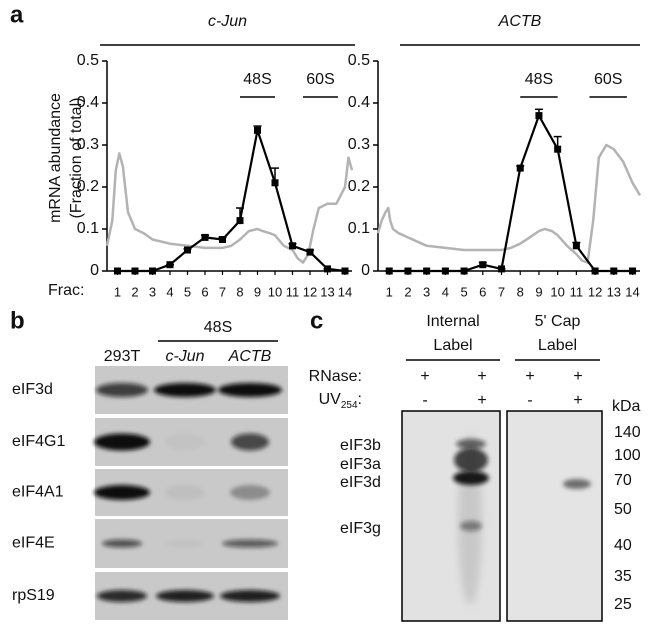 This screenshot has height=637, width=664. I want to click on size-marker: 25, so click(623, 604).